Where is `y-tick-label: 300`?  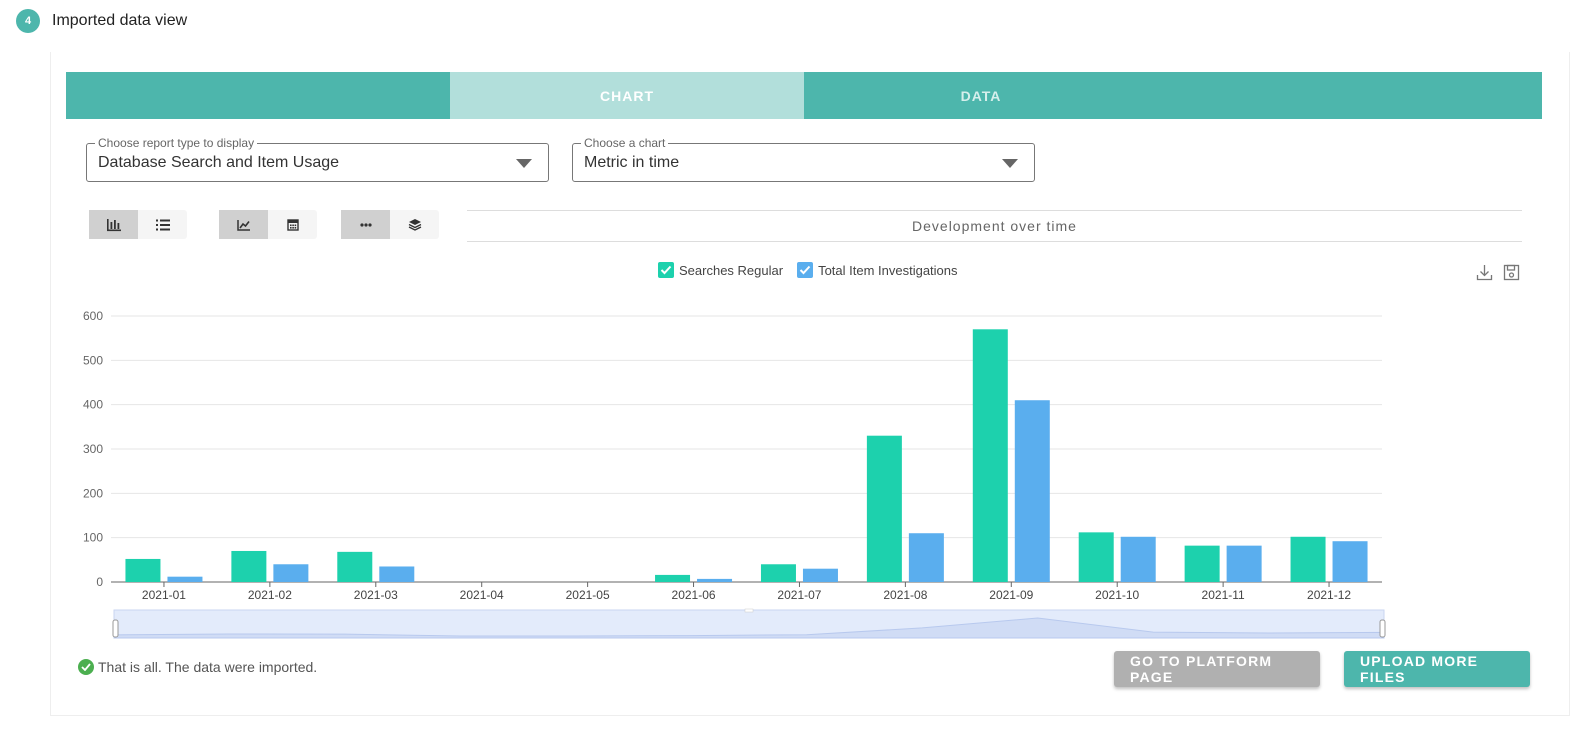
y-tick-label: 300 is located at coordinates (93, 449).